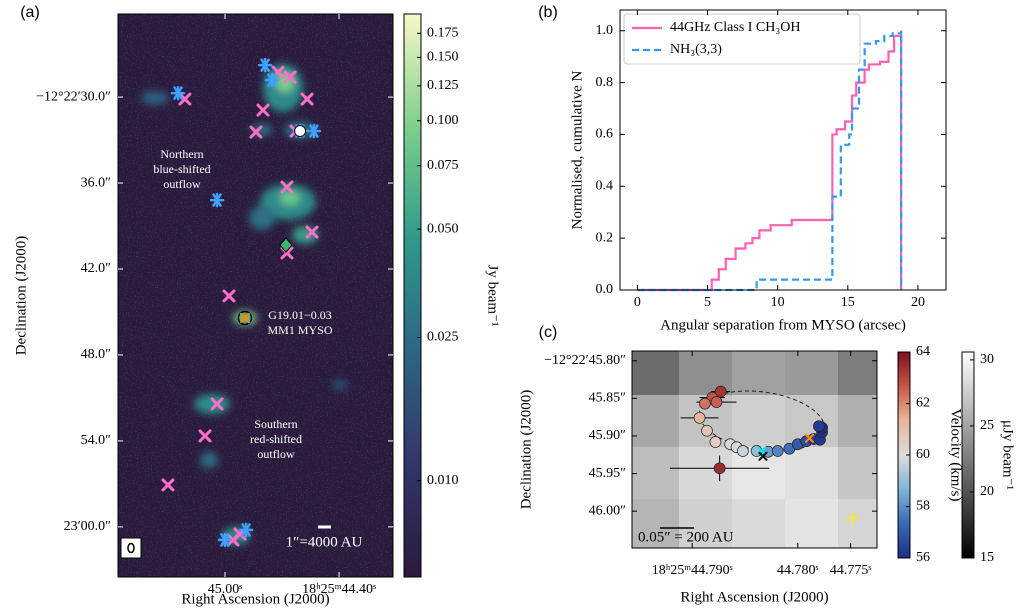 The image size is (1017, 608). I want to click on annotation: MM1 MYSO, so click(299, 330).